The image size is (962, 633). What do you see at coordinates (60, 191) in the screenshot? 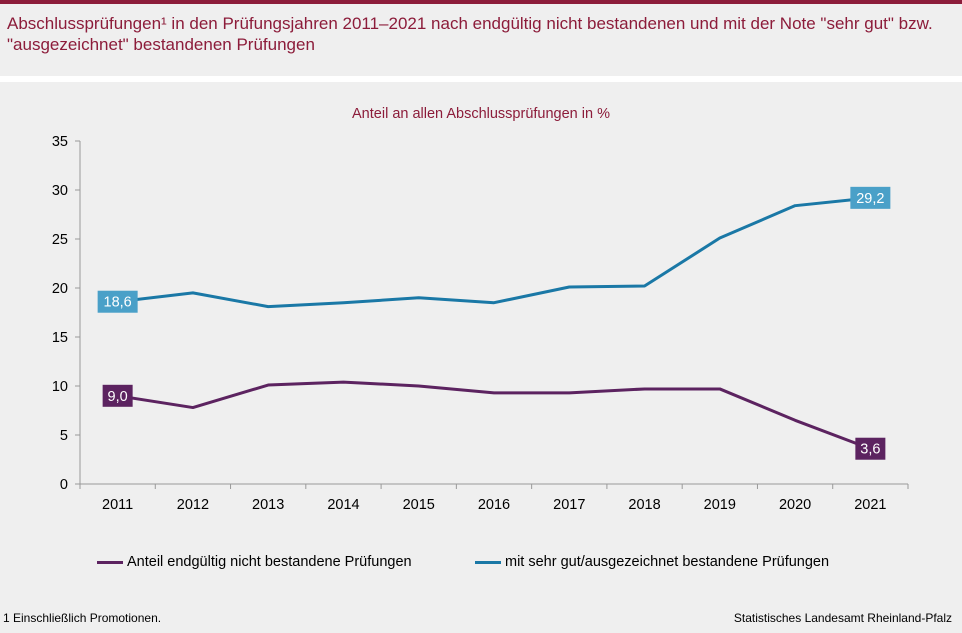
I see `y-tick-label: 30` at bounding box center [60, 191].